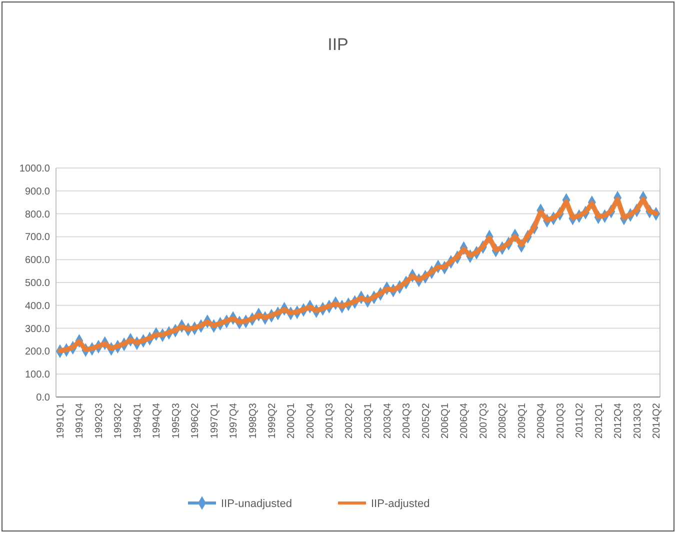 This screenshot has height=533, width=676. Describe the element at coordinates (388, 420) in the screenshot. I see `x-tick-label: 2003Q4` at that location.